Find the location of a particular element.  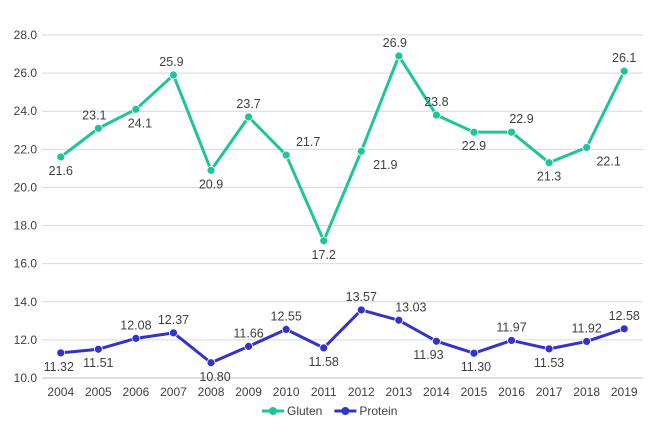

data-label: 11.92 is located at coordinates (586, 328).